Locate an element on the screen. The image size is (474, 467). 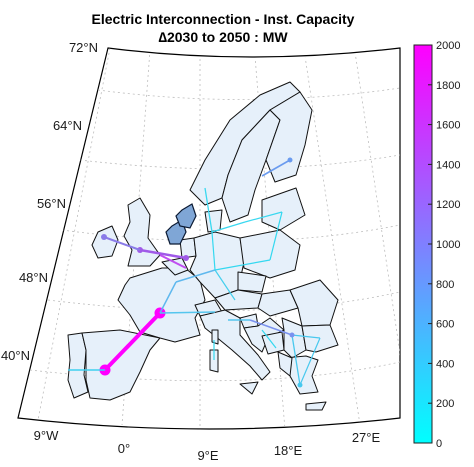
country-poland is located at coordinates (270, 254).